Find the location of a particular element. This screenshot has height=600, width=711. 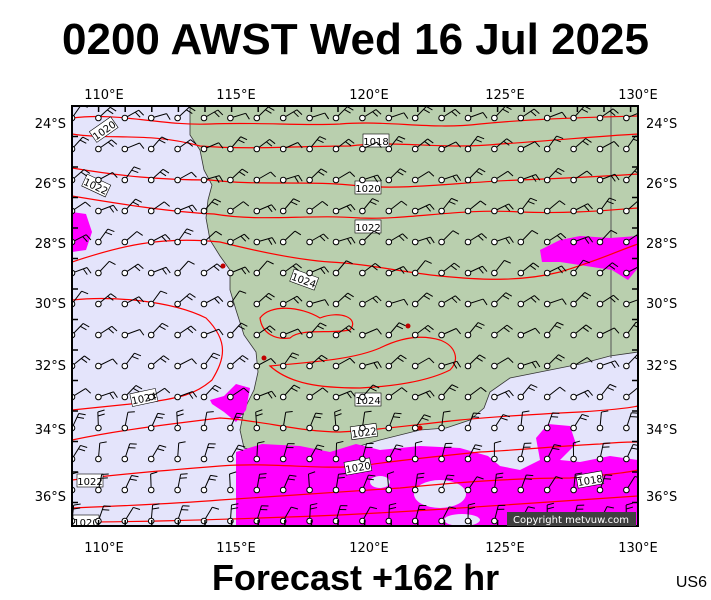

lat-label: 36°S is located at coordinates (661, 497).